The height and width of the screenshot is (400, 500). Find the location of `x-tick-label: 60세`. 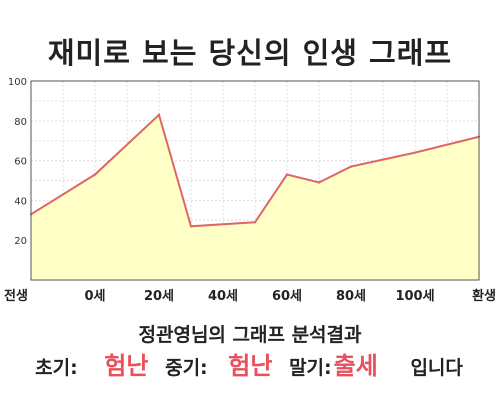

x-tick-label: 60세 is located at coordinates (287, 296).